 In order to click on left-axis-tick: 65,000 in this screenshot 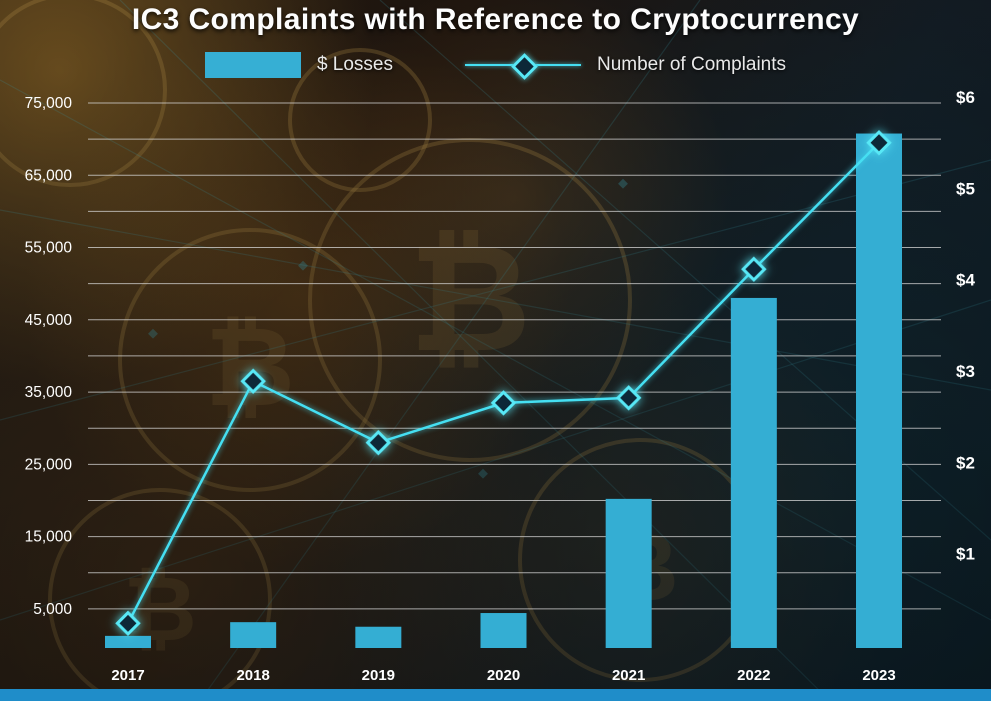, I will do `click(49, 175)`.